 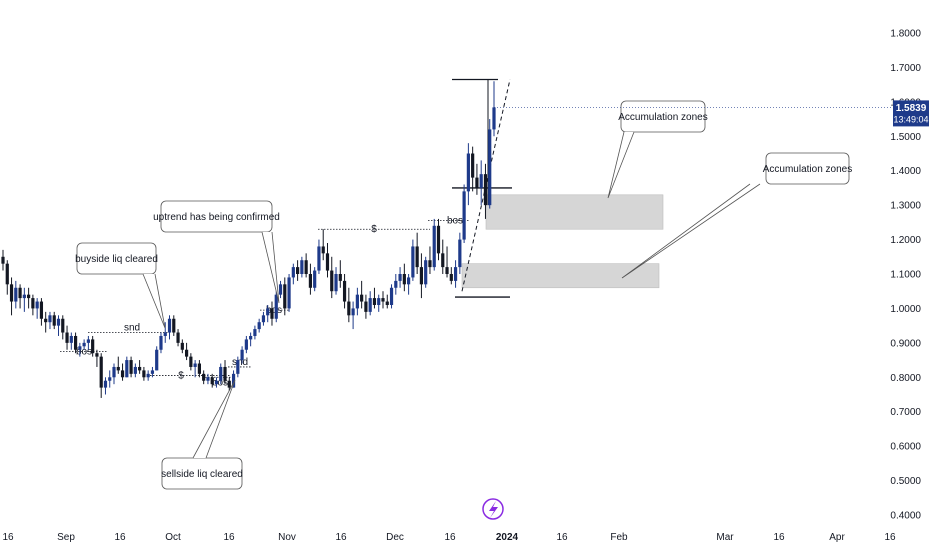 I want to click on x-tick-label: Dec, so click(x=395, y=537).